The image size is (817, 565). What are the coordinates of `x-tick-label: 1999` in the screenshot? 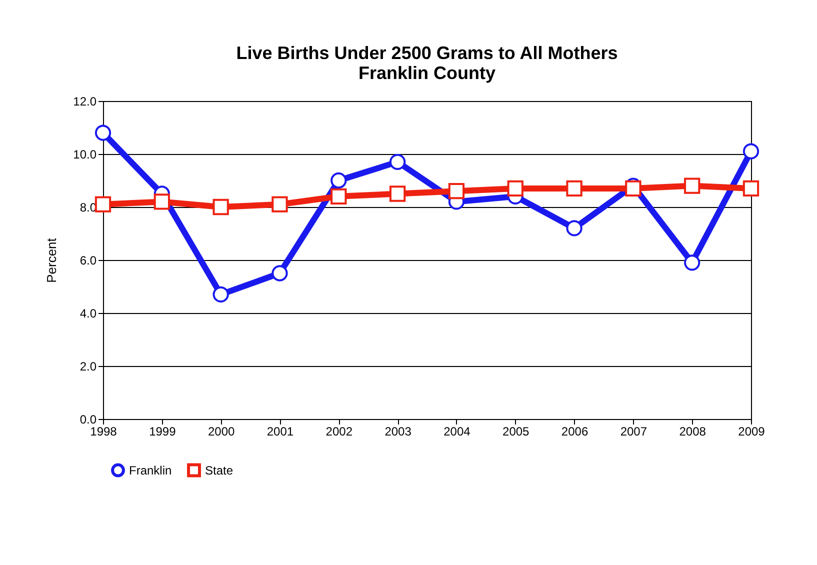 It's located at (162, 431).